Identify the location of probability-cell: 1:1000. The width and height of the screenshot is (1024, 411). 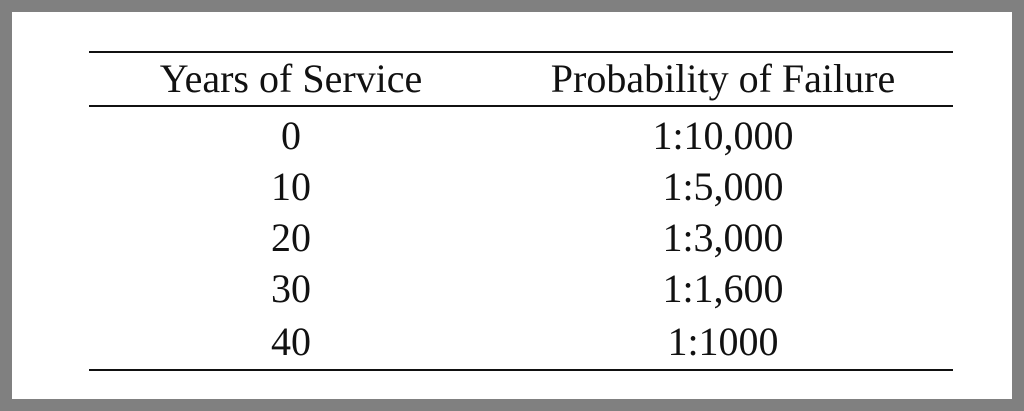
(723, 342).